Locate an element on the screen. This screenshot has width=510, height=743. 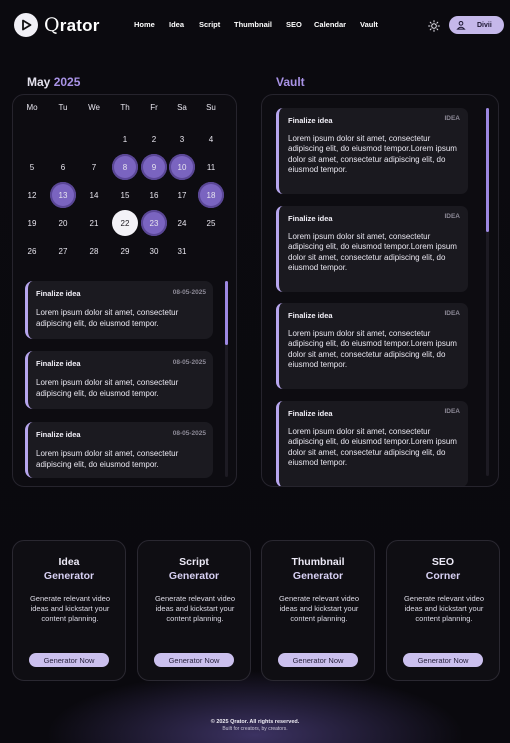
calendar-day: 1 is located at coordinates (125, 139).